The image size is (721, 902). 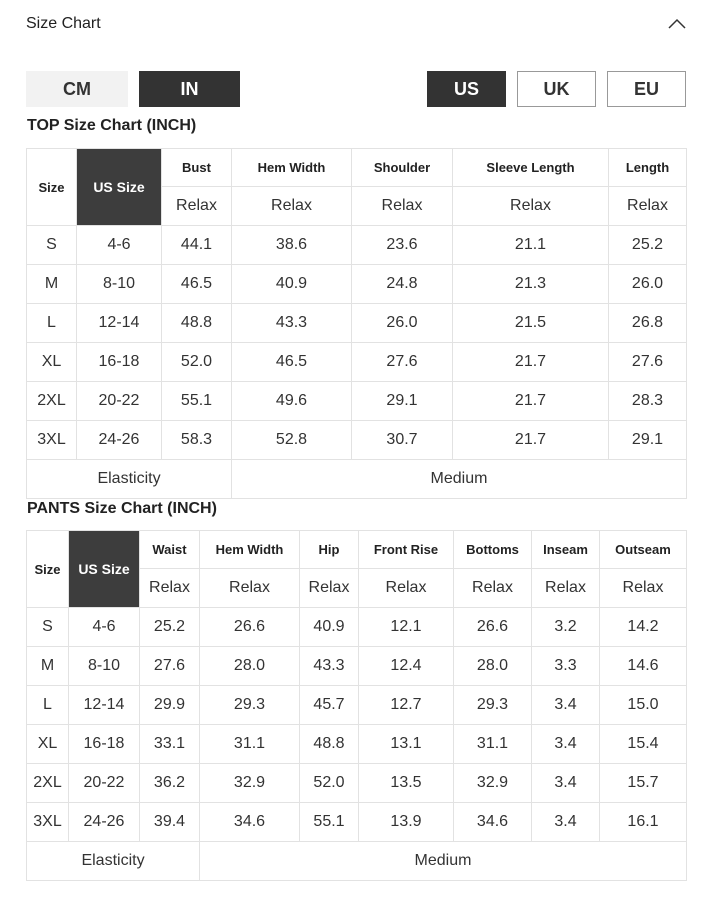 What do you see at coordinates (402, 284) in the screenshot?
I see `measure-cell: 24.8` at bounding box center [402, 284].